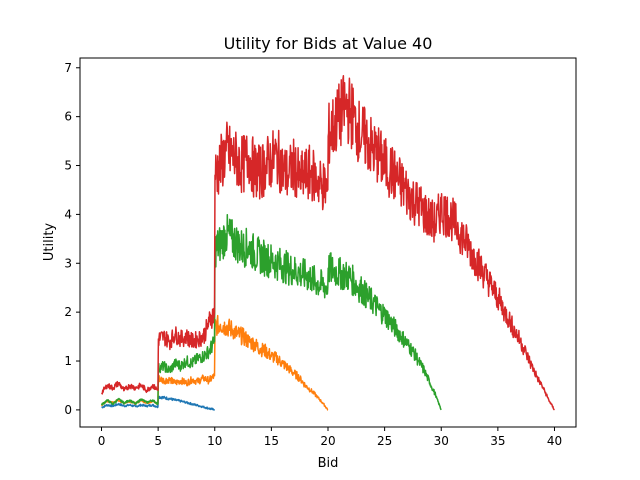 The width and height of the screenshot is (640, 480). Describe the element at coordinates (68, 312) in the screenshot. I see `y-tick-label: 2` at that location.